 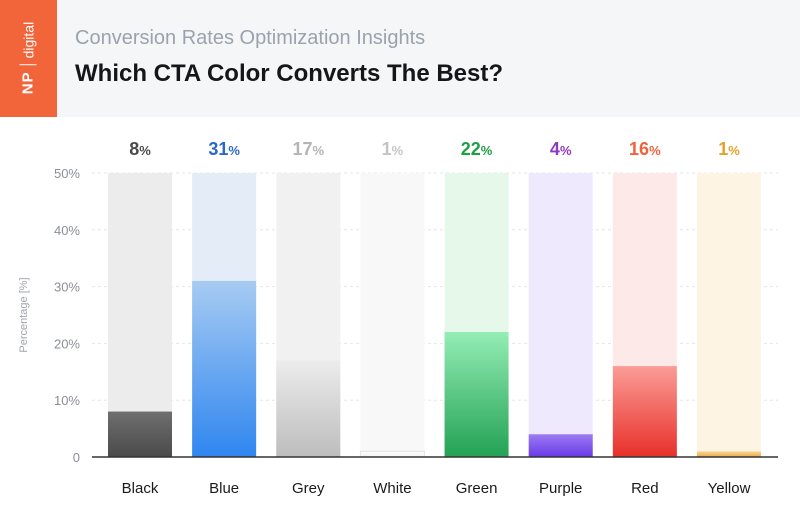 I want to click on chart-subtitle: Conversion Rates Optimization Insights, so click(x=250, y=38).